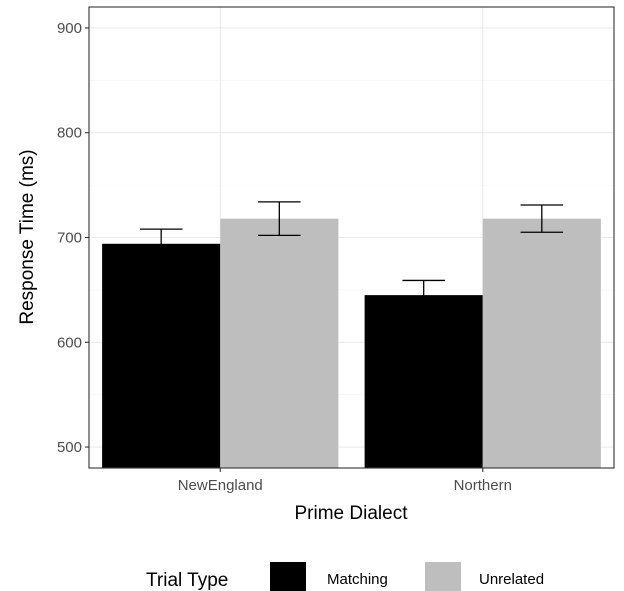 Image resolution: width=624 pixels, height=591 pixels. Describe the element at coordinates (69, 133) in the screenshot. I see `y-tick-label: 800` at that location.